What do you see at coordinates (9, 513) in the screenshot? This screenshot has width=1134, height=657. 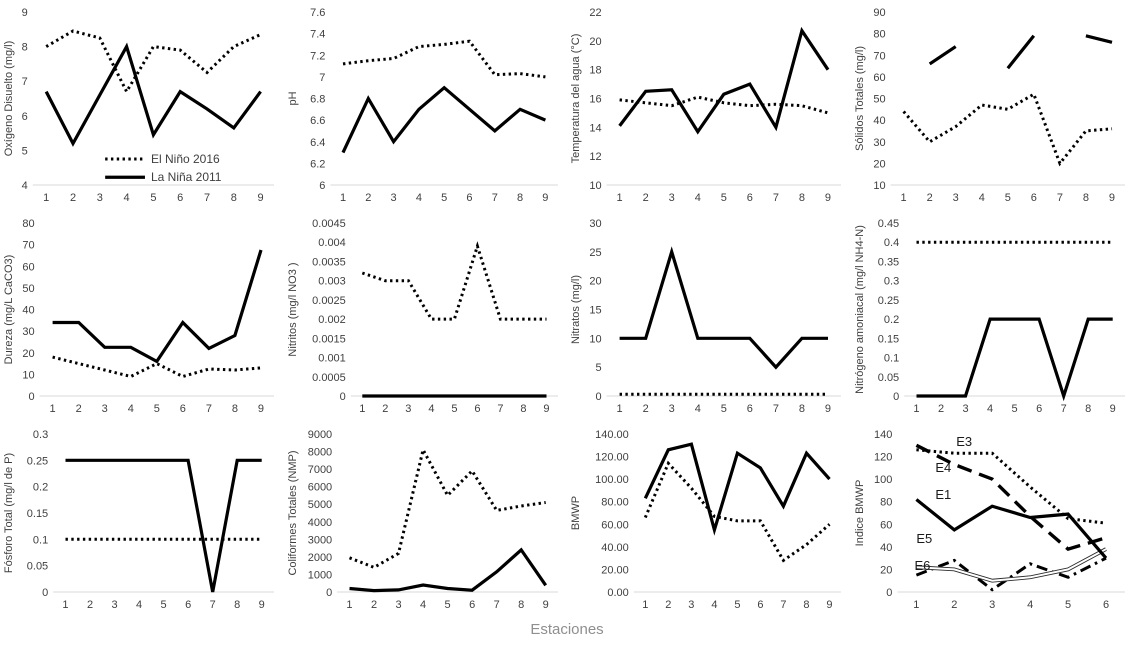 I see `y-axis-title: Fósforo Total (mg/l de P)` at bounding box center [9, 513].